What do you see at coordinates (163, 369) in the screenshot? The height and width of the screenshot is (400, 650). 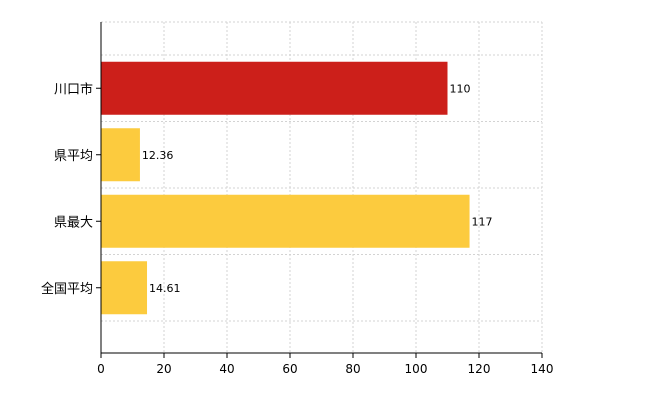 I see `x-tick-label: 20` at bounding box center [163, 369].